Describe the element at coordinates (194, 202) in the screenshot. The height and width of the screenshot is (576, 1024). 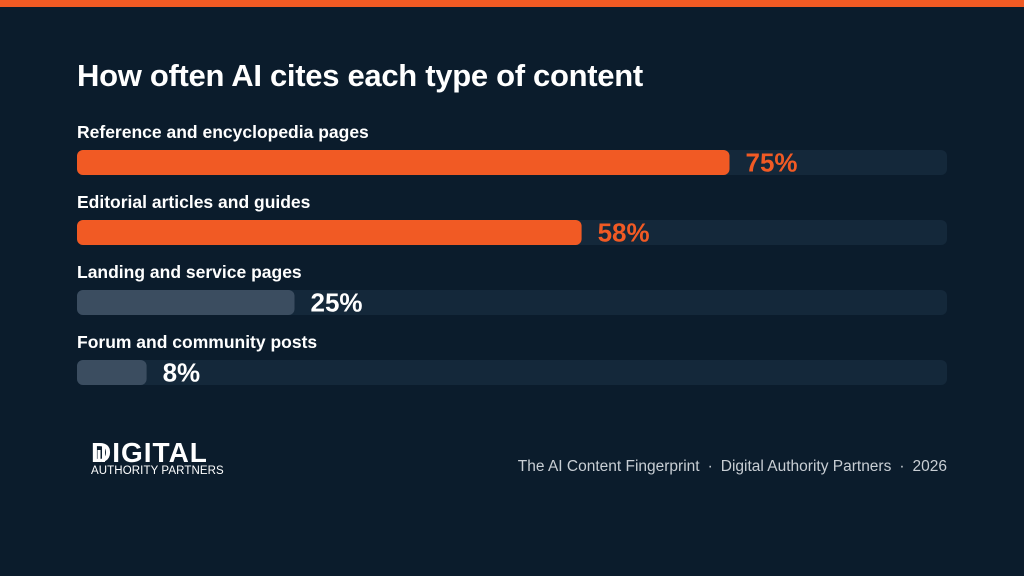
I see `category-label: Editorial articles and guides` at that location.